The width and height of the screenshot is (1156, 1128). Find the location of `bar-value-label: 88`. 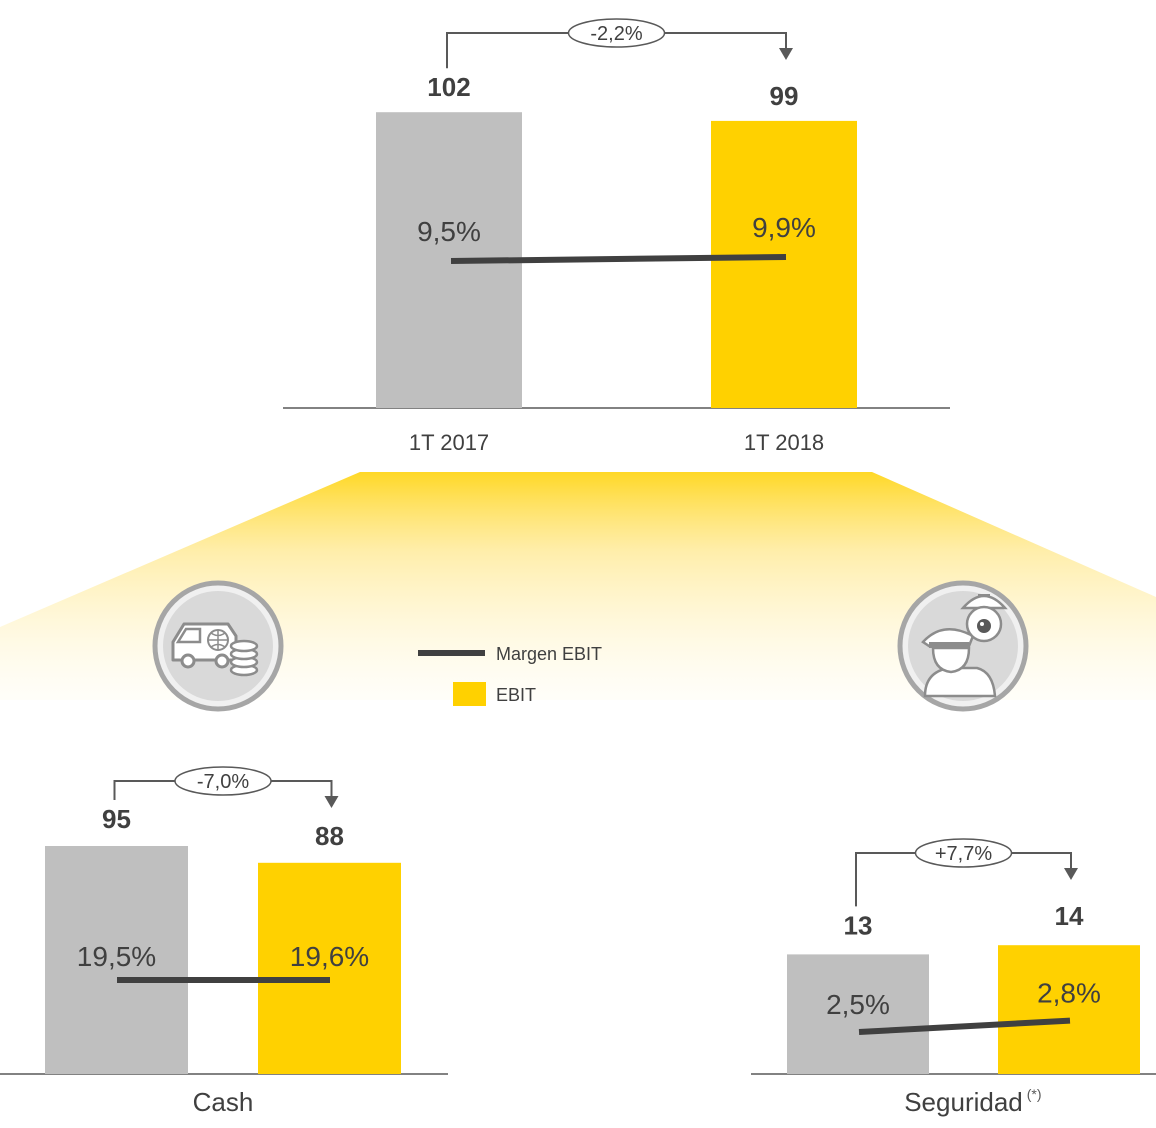

bar-value-label: 88 is located at coordinates (329, 836).